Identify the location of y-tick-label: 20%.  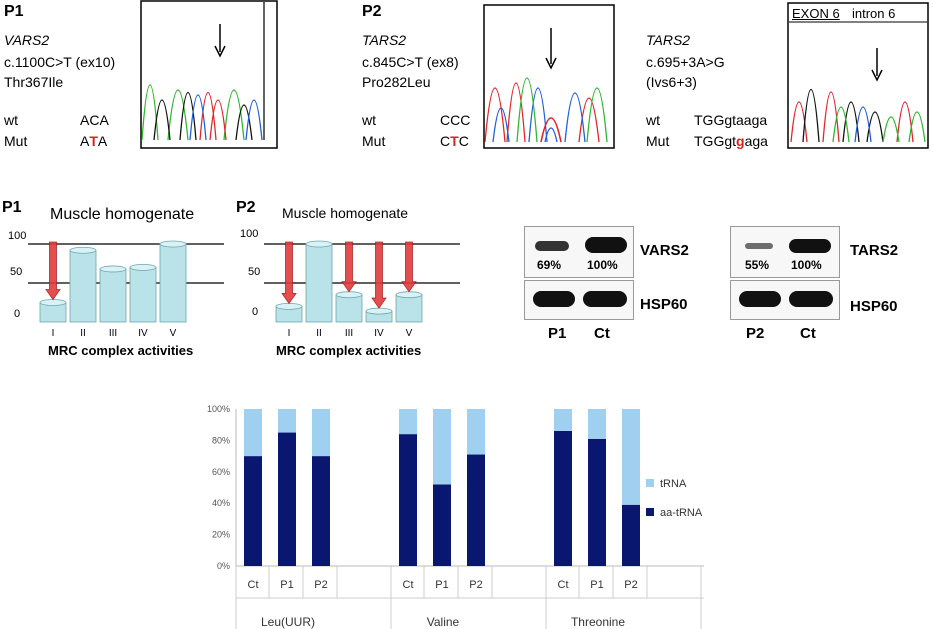
(221, 535).